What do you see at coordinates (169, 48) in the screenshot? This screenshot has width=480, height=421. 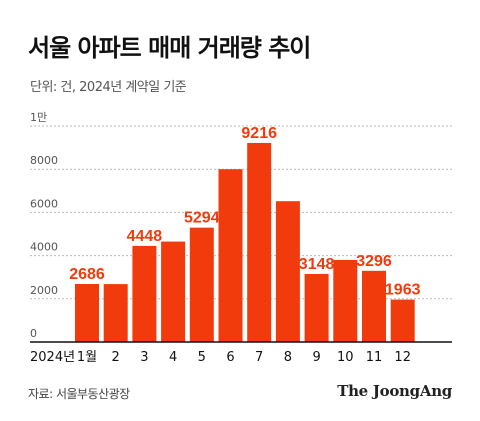 I see `chart-title: 서울 아파트 매매 거래량 추이` at bounding box center [169, 48].